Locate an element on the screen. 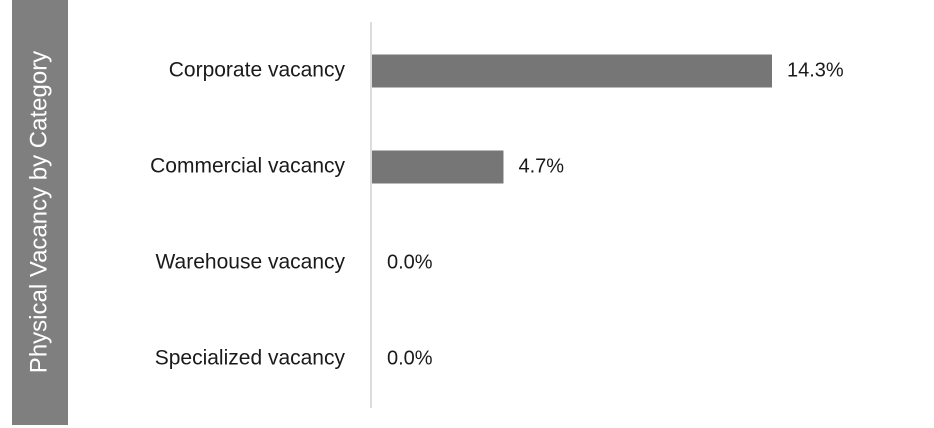 The width and height of the screenshot is (934, 428). chart-title: Physical Vacancy by Category is located at coordinates (38, 212).